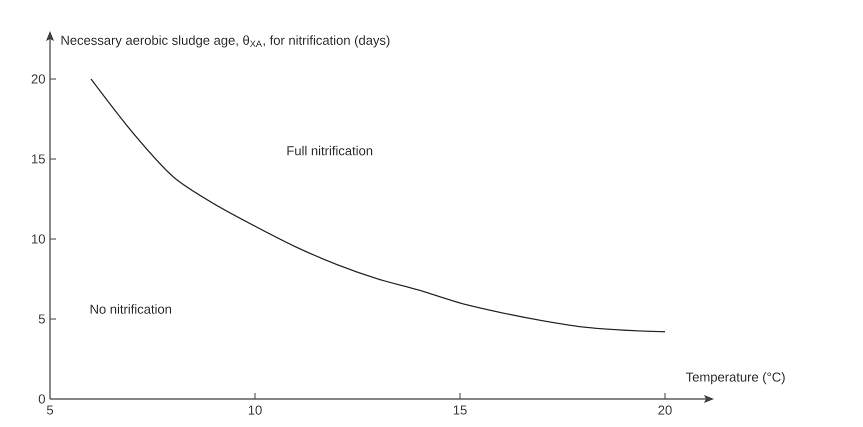 This screenshot has height=427, width=863. What do you see at coordinates (131, 309) in the screenshot?
I see `annotation: No nitrification` at bounding box center [131, 309].